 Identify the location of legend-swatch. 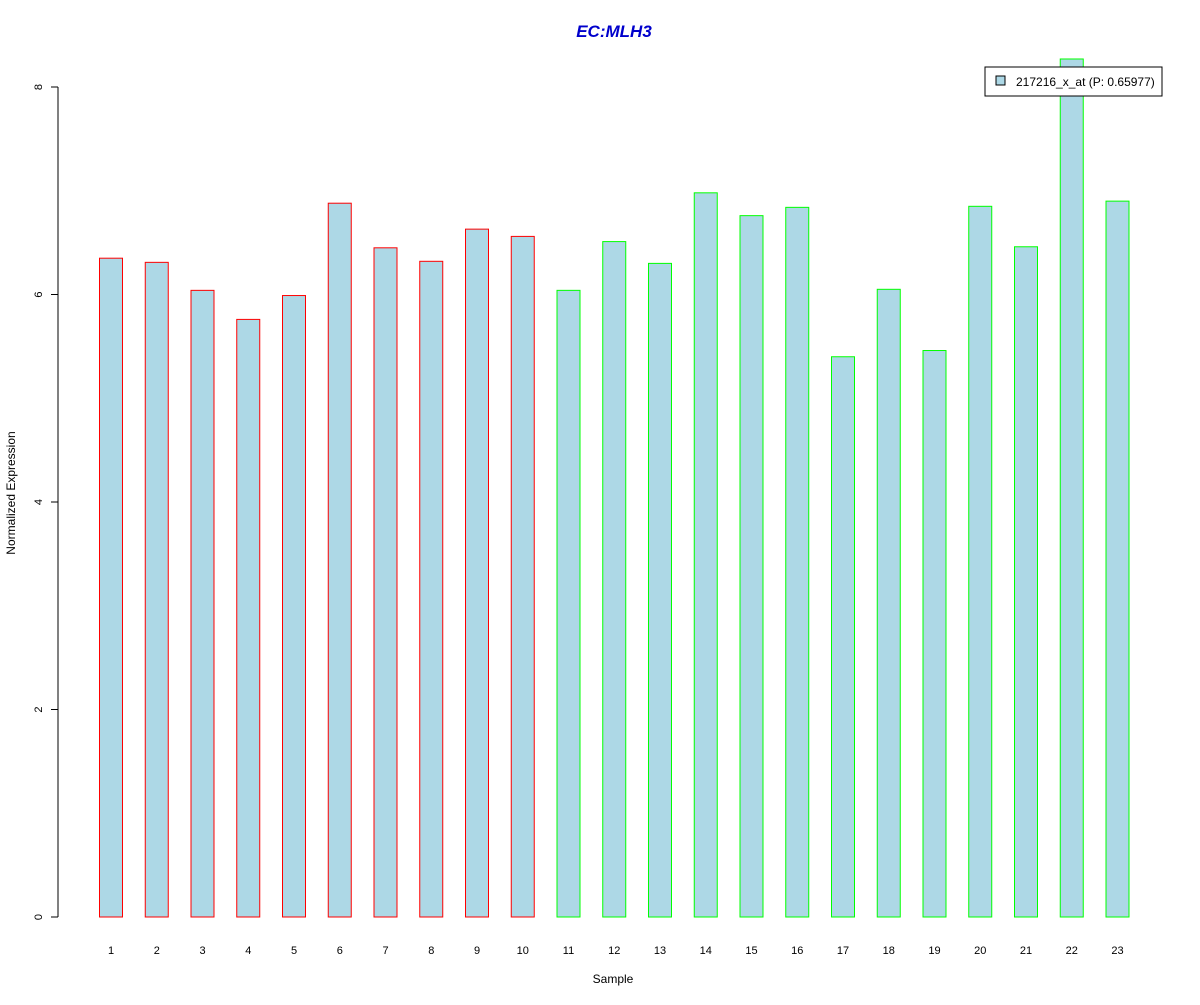
(1000, 80).